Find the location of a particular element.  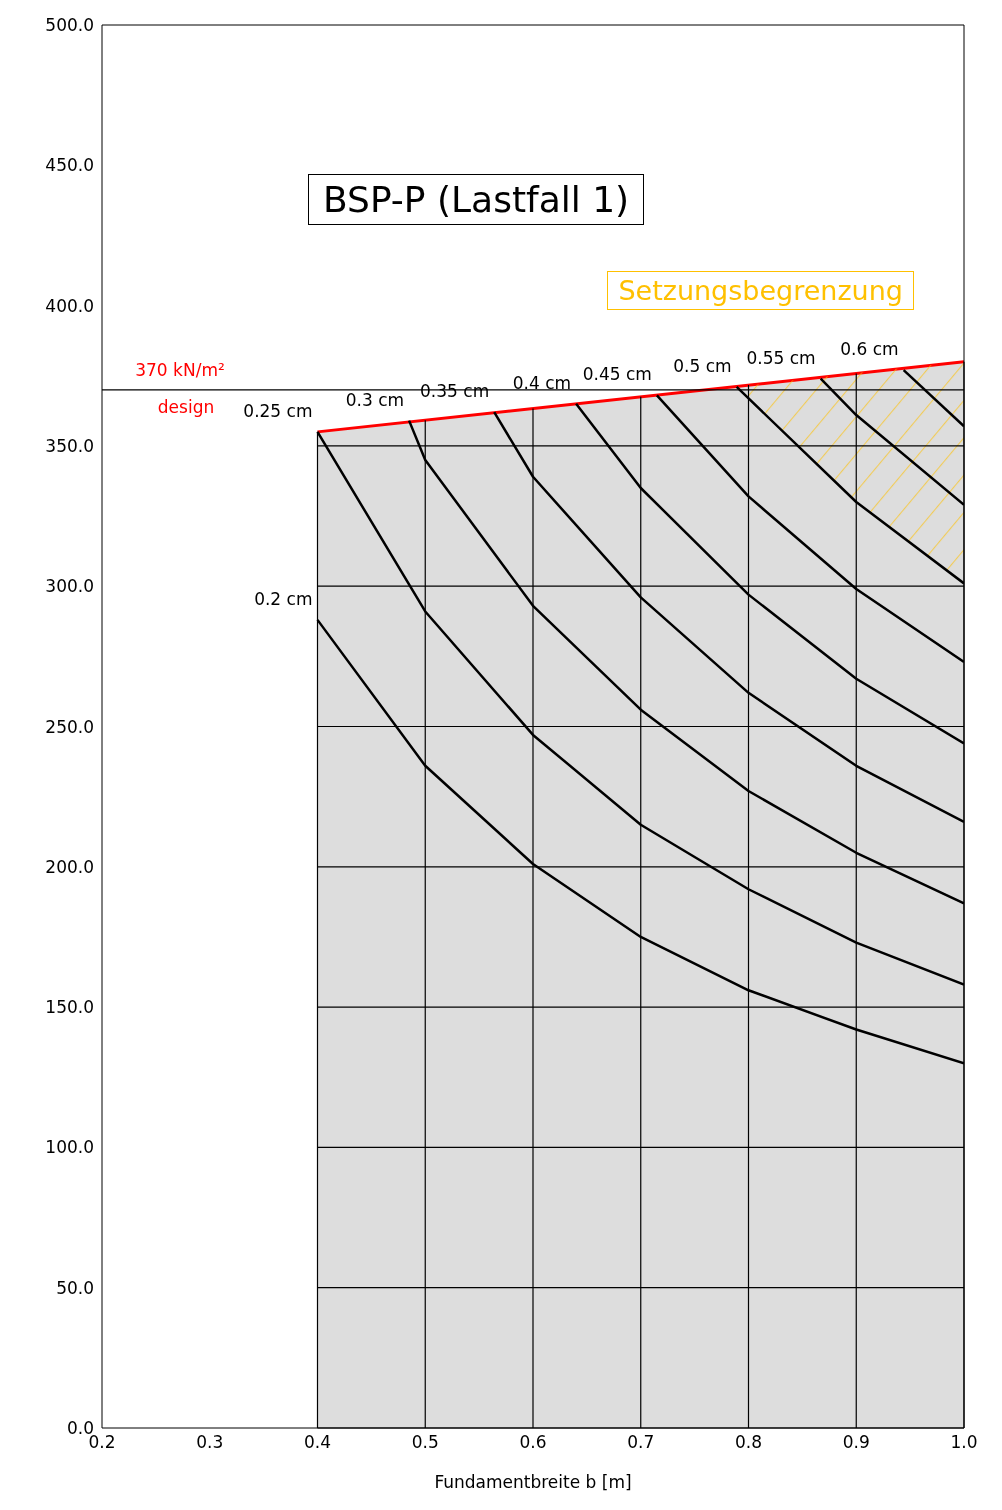

x-tick-label: 0.7 is located at coordinates (641, 1442).